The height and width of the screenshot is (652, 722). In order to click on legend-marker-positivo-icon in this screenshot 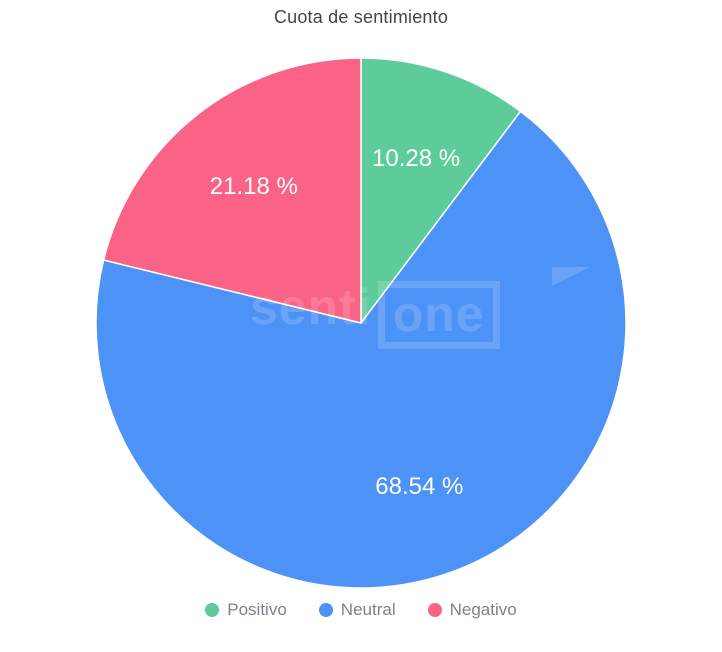, I will do `click(212, 610)`.